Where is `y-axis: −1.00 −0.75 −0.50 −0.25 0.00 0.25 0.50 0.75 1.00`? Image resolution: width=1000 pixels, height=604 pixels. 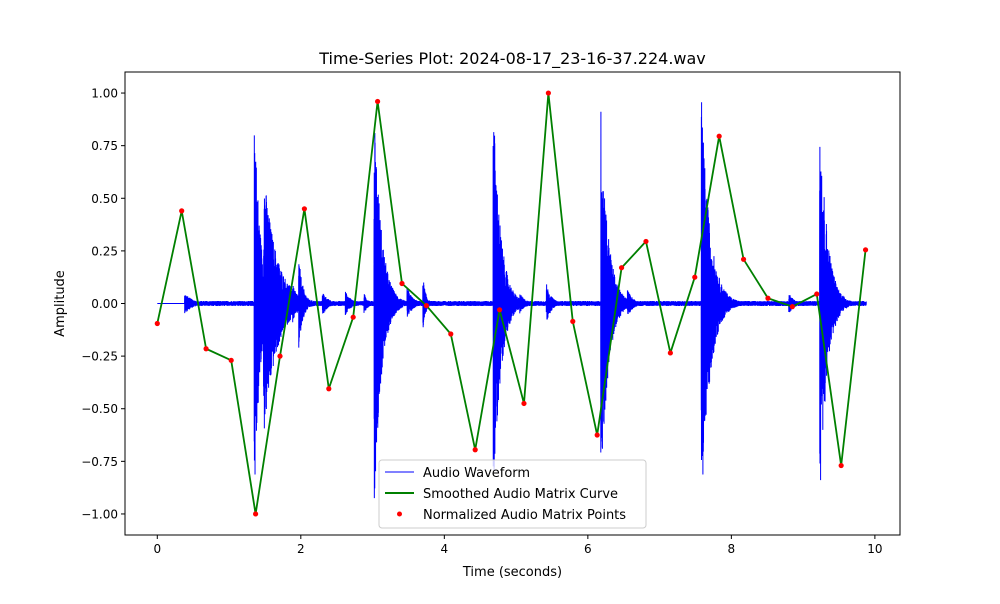 y-axis: −1.00 −0.75 −0.50 −0.25 0.00 0.25 0.50 0.75 1.00 is located at coordinates (103, 304).